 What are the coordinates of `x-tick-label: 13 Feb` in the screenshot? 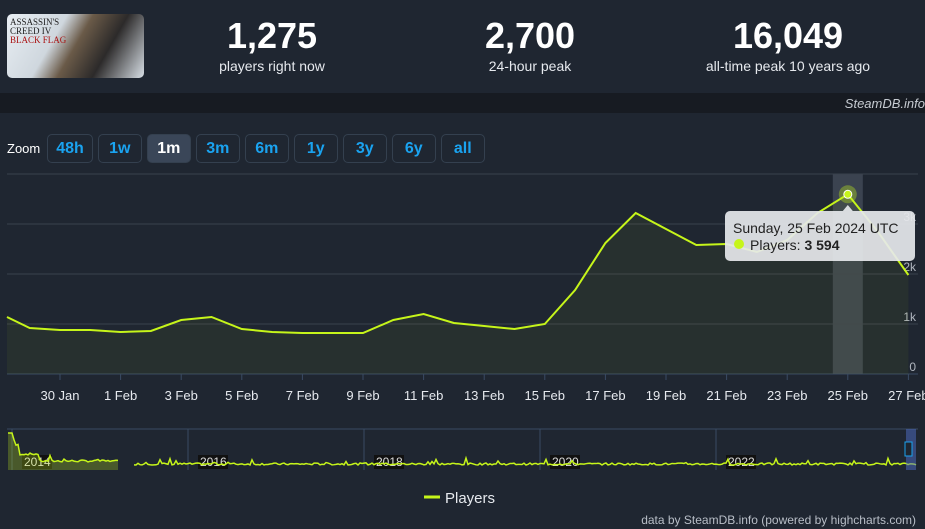 It's located at (484, 395).